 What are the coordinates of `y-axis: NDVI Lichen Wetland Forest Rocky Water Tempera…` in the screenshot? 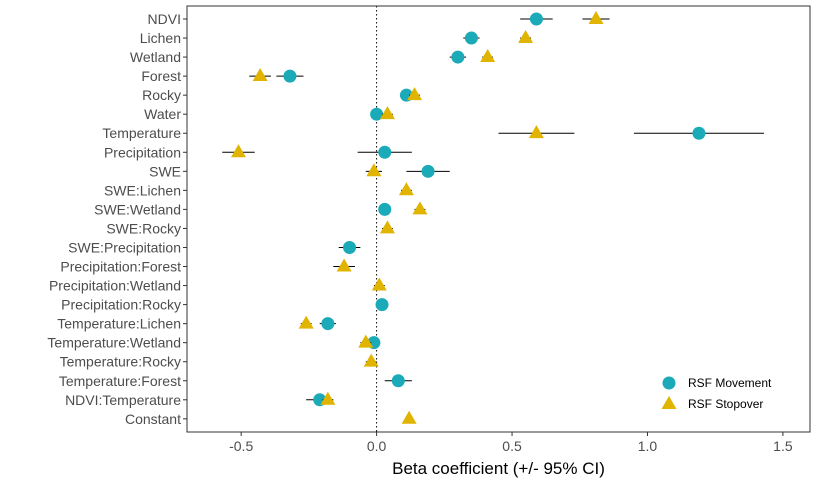 It's located at (117, 219).